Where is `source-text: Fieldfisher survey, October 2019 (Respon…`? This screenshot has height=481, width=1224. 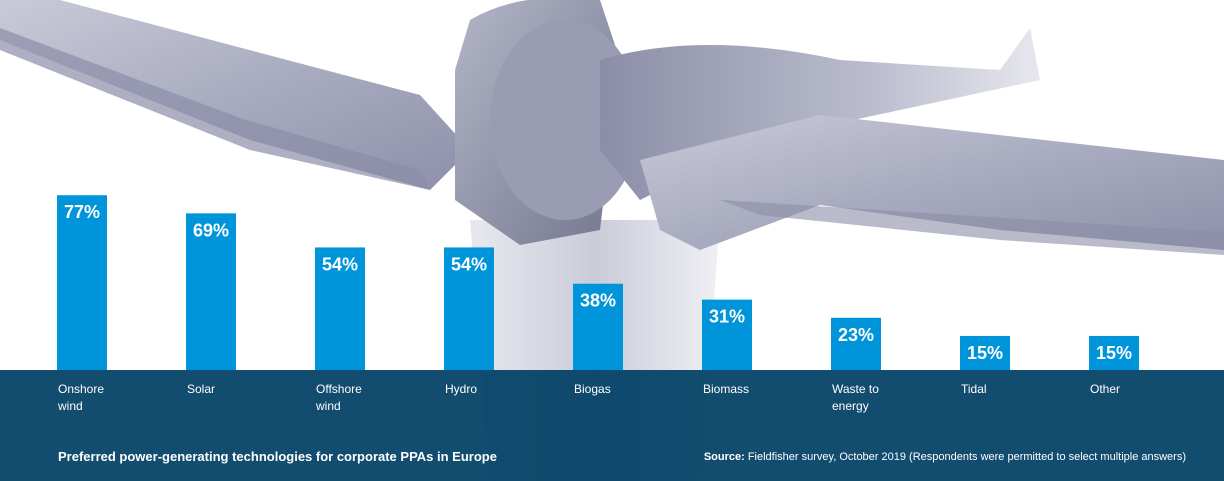 source-text: Fieldfisher survey, October 2019 (Respon… is located at coordinates (965, 457).